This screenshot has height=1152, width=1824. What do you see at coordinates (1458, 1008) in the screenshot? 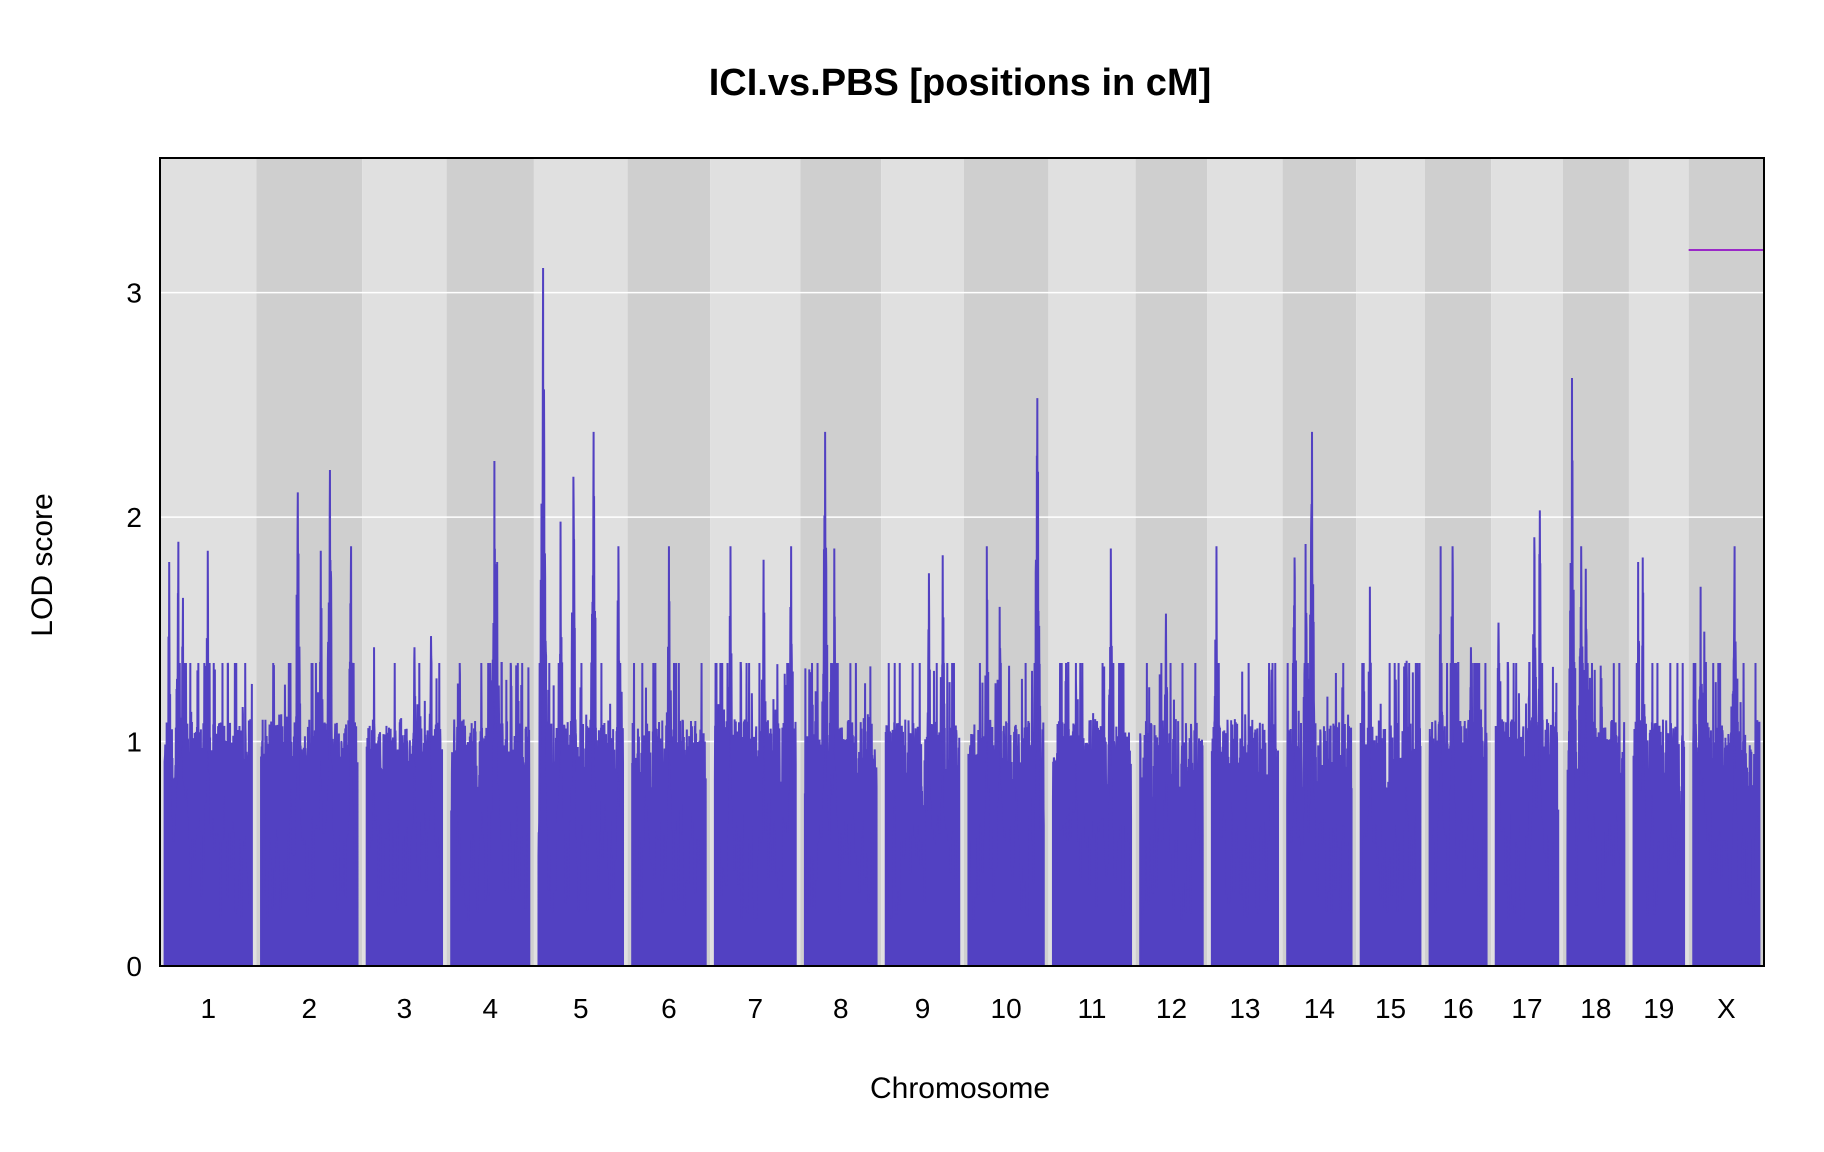
I see `x-tick-label: 16` at bounding box center [1458, 1008].